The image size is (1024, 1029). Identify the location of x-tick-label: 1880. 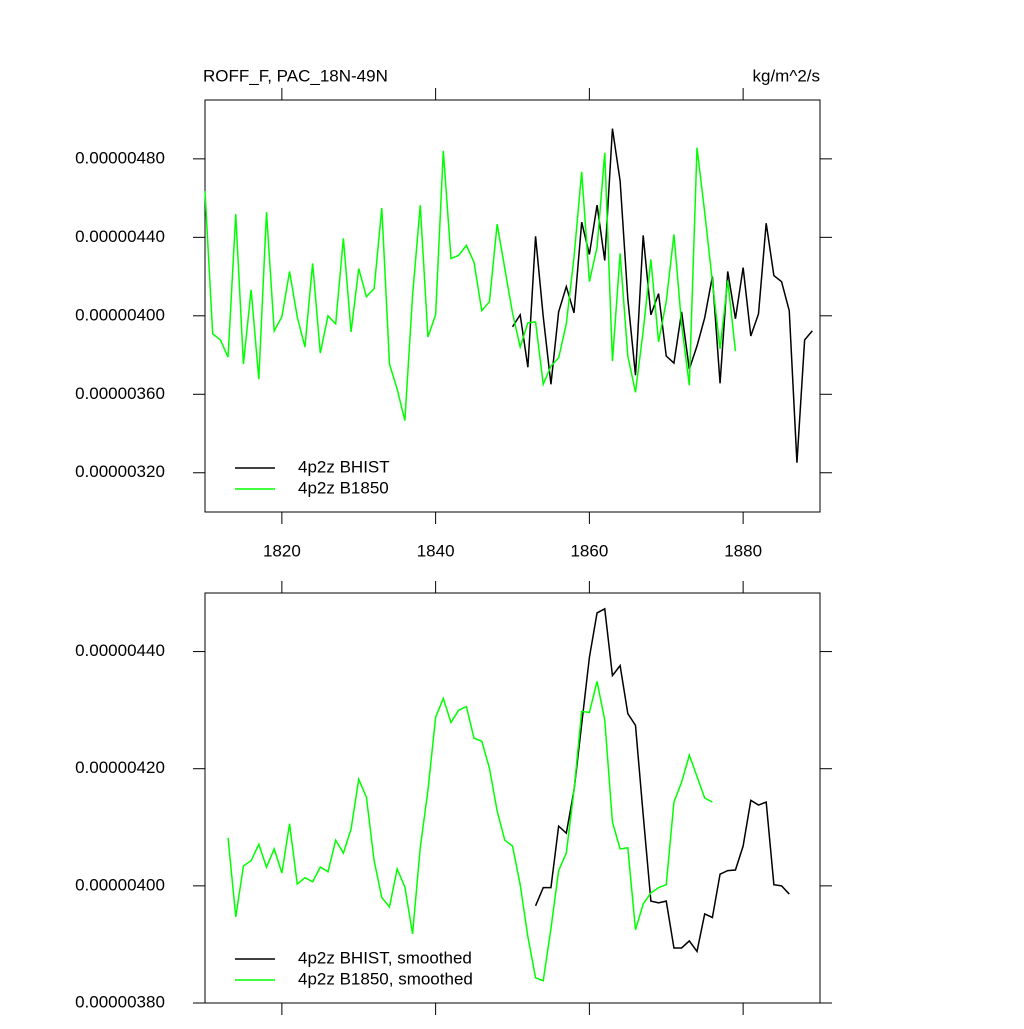
(743, 550).